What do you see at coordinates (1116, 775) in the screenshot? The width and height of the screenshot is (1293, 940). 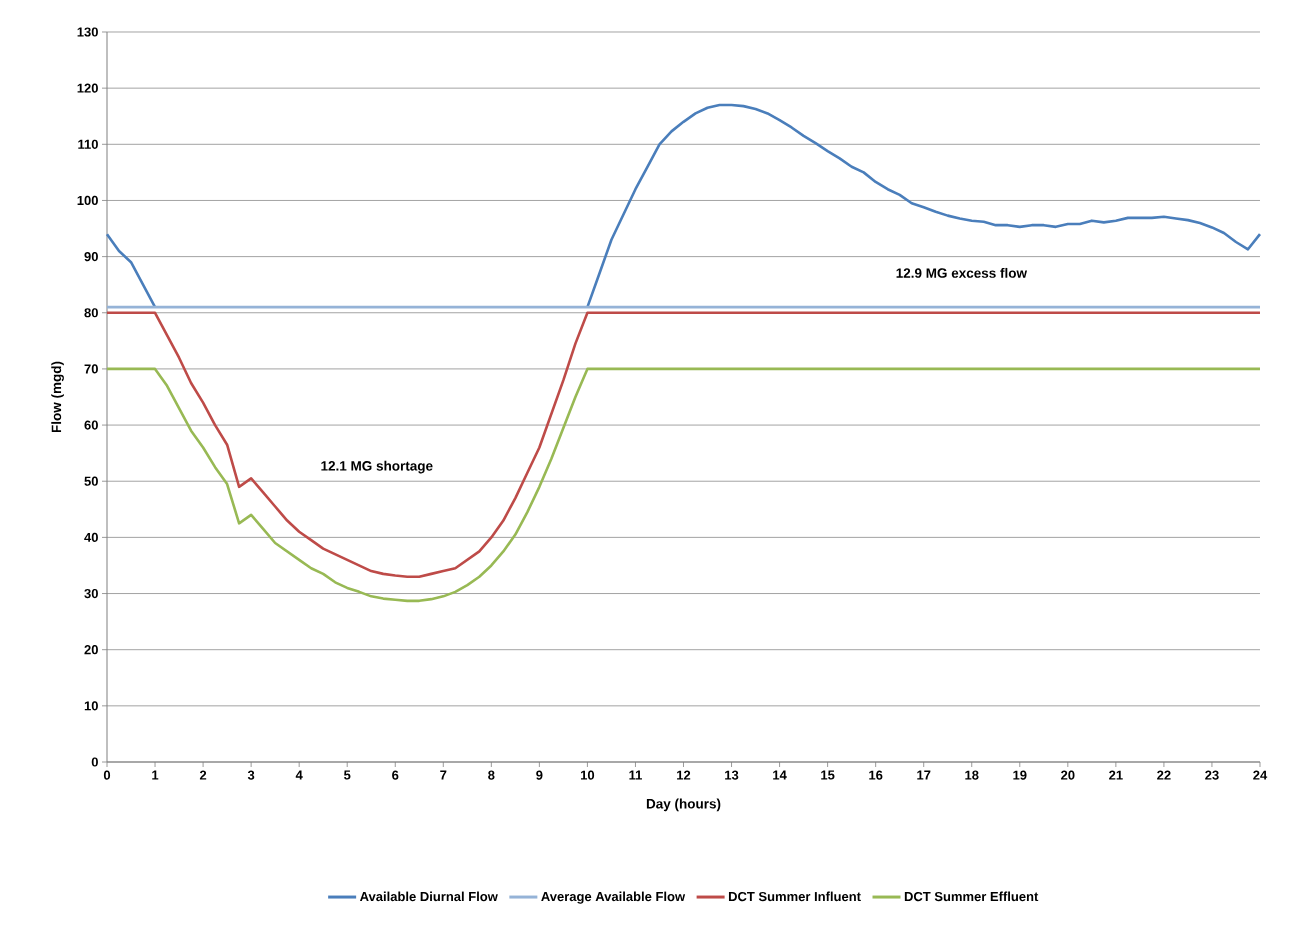 I see `x-tick-label: 21` at bounding box center [1116, 775].